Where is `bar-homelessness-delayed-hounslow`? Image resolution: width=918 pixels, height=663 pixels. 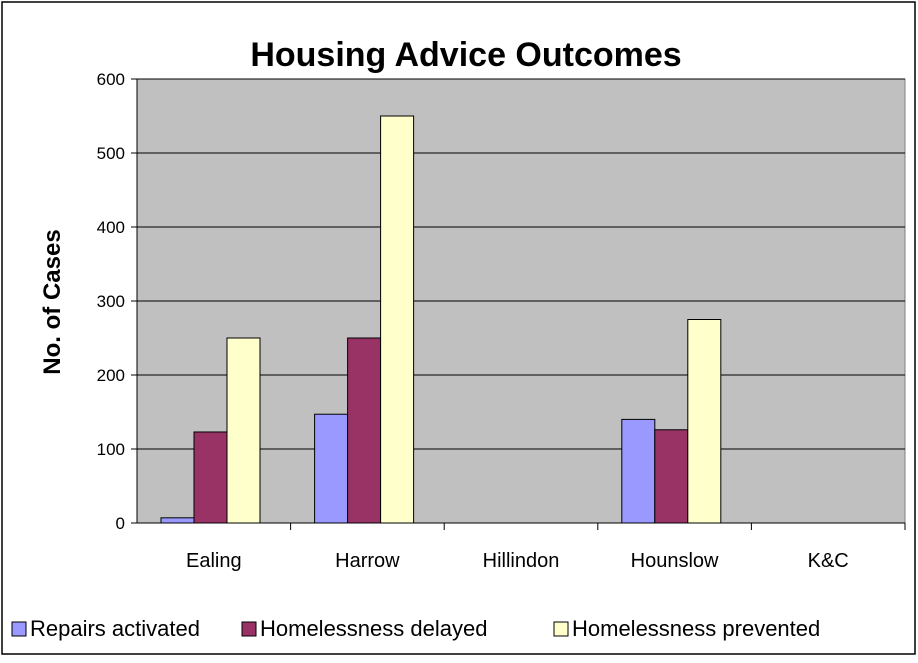 bar-homelessness-delayed-hounslow is located at coordinates (671, 476).